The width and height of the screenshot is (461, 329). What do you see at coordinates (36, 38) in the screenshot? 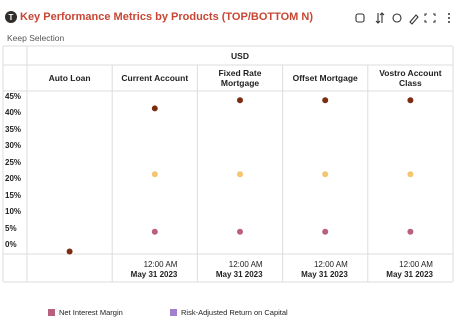
I see `subtitle: Keep Selection` at bounding box center [36, 38].